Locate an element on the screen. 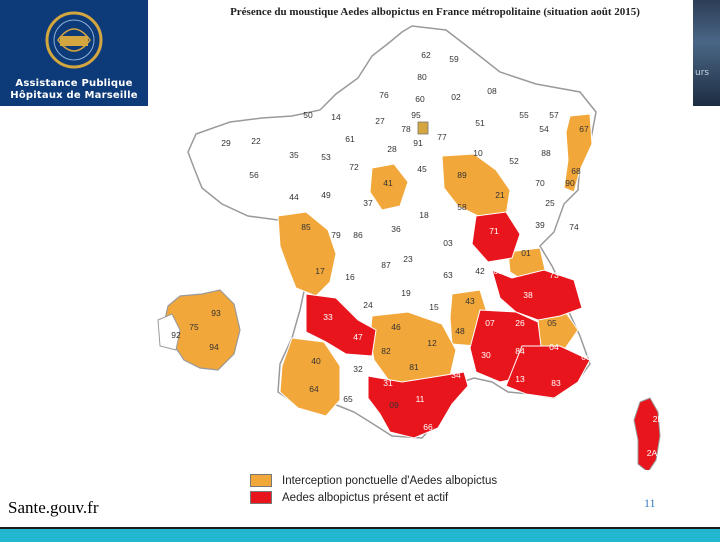 This screenshot has height=542, width=720. dept-label-63: 63 is located at coordinates (448, 275).